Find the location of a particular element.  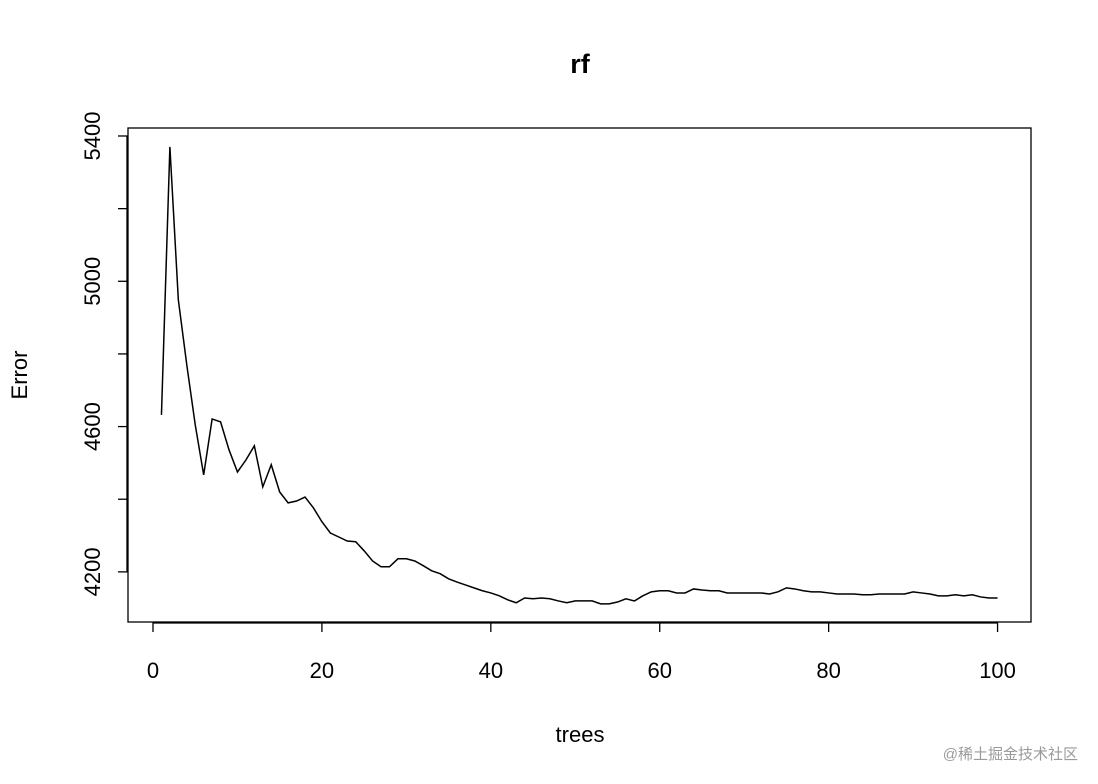

y-tick-label: 4600 is located at coordinates (92, 426).